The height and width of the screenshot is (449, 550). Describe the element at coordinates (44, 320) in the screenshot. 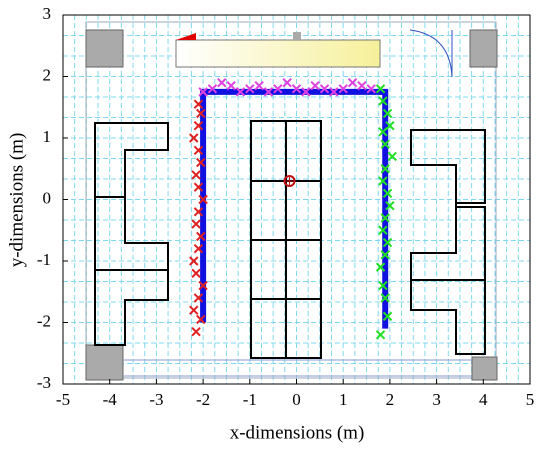

I see `y-tick-label: -2` at that location.